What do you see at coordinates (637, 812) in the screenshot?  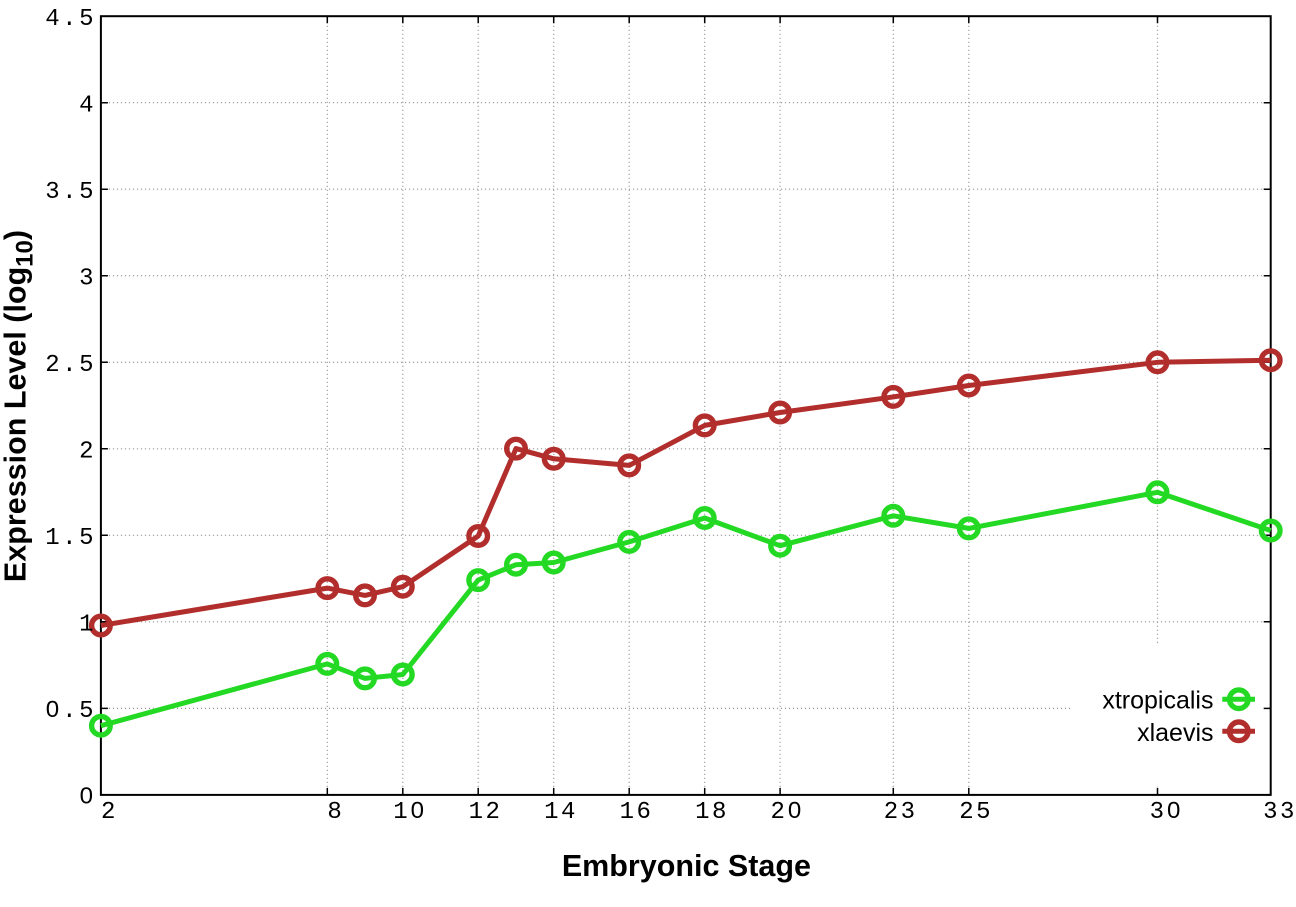 I see `svg-text: 16` at bounding box center [637, 812].